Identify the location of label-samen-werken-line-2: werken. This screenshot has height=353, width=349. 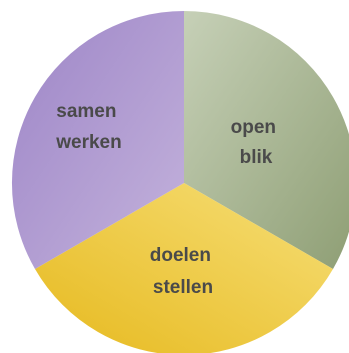
(88, 142).